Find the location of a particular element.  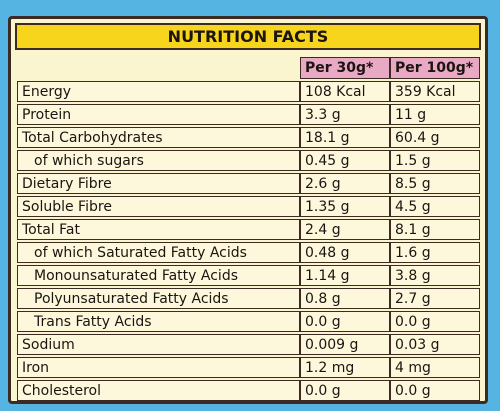

header-spacer is located at coordinates (158, 68).